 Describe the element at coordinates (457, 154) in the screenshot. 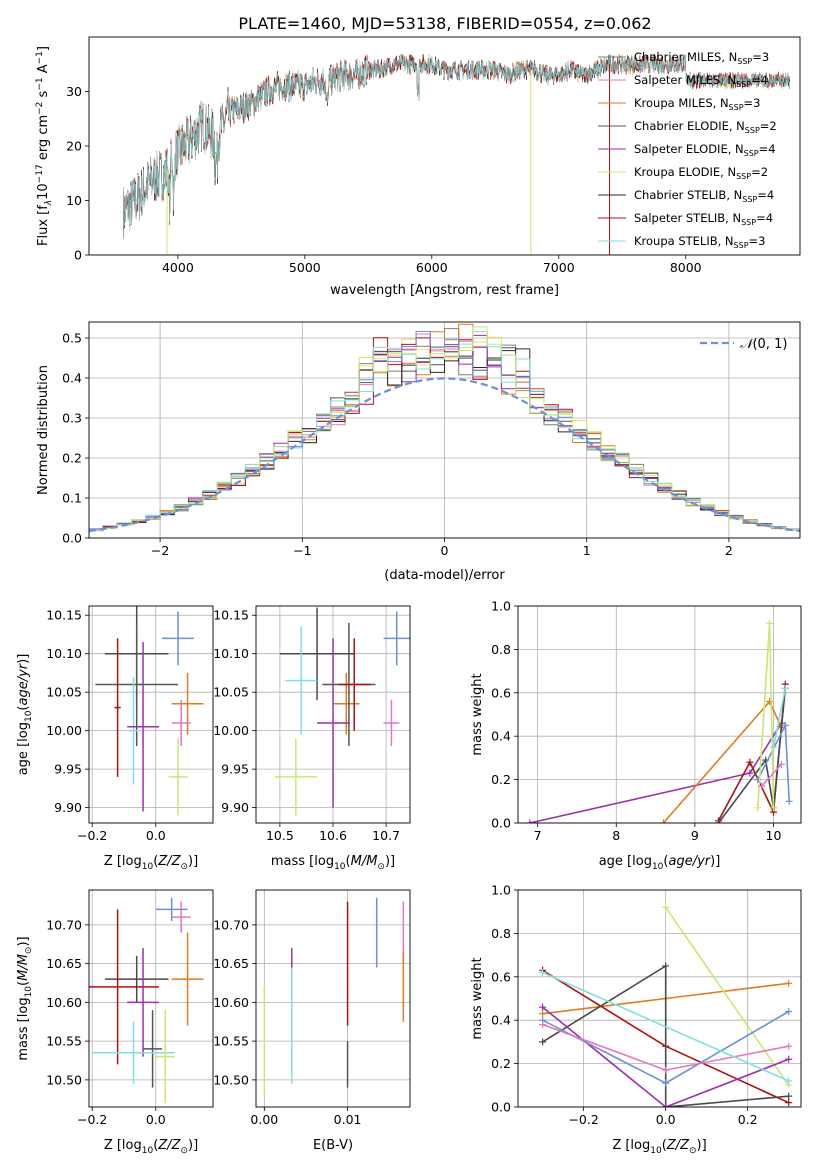

I see `plot-area-spectrum` at that location.